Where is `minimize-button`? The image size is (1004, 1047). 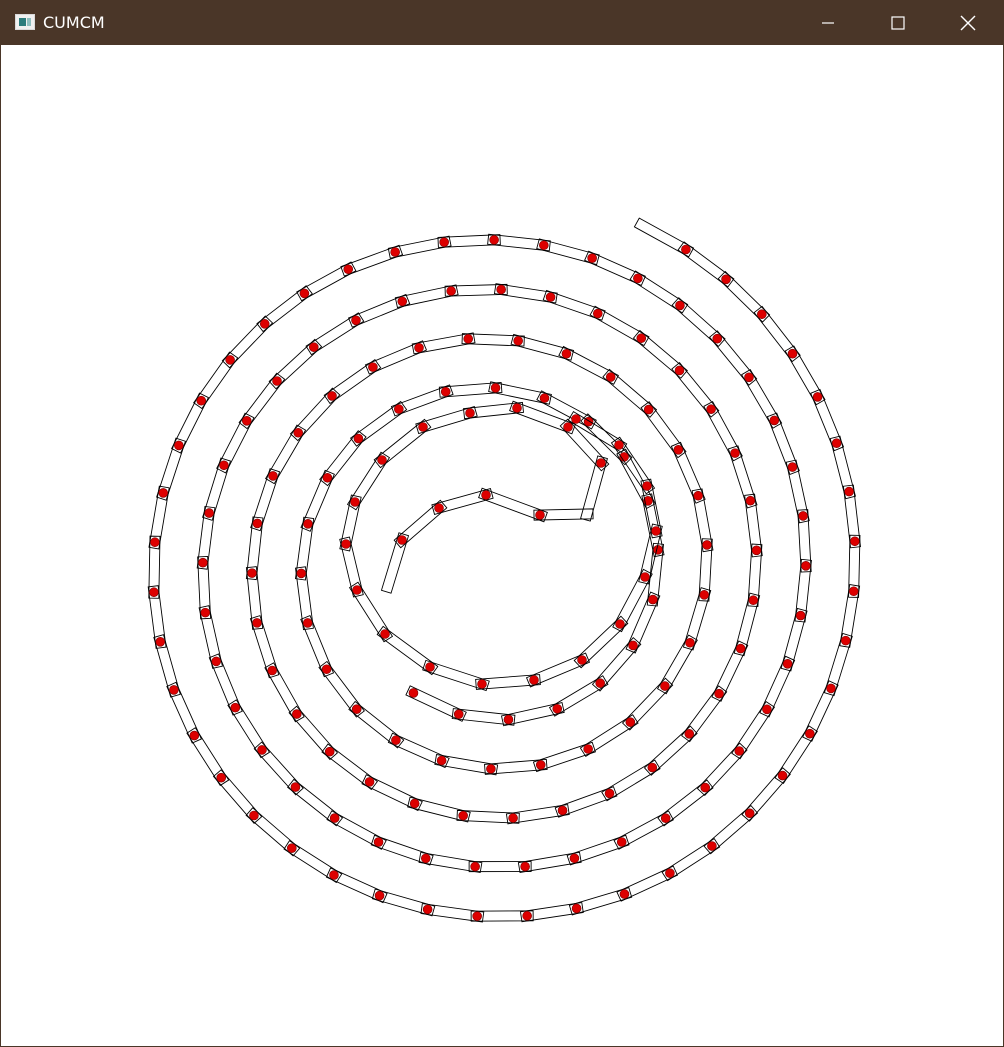
minimize-button is located at coordinates (828, 23).